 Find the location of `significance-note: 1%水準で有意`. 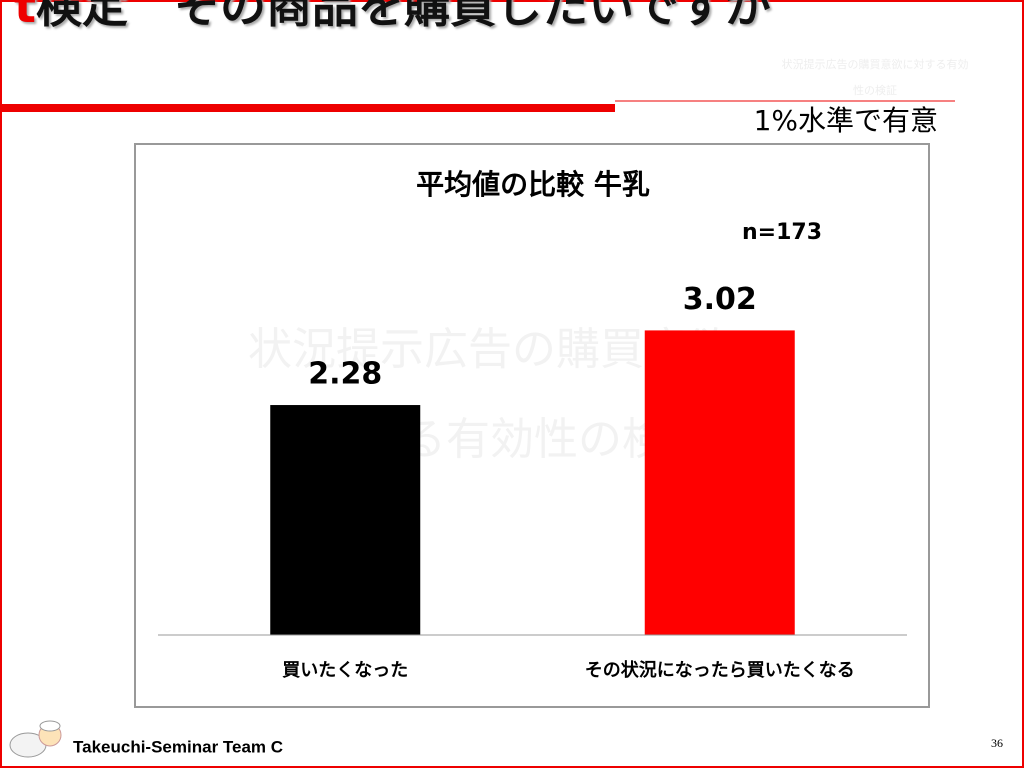

significance-note: 1%水準で有意 is located at coordinates (846, 120).